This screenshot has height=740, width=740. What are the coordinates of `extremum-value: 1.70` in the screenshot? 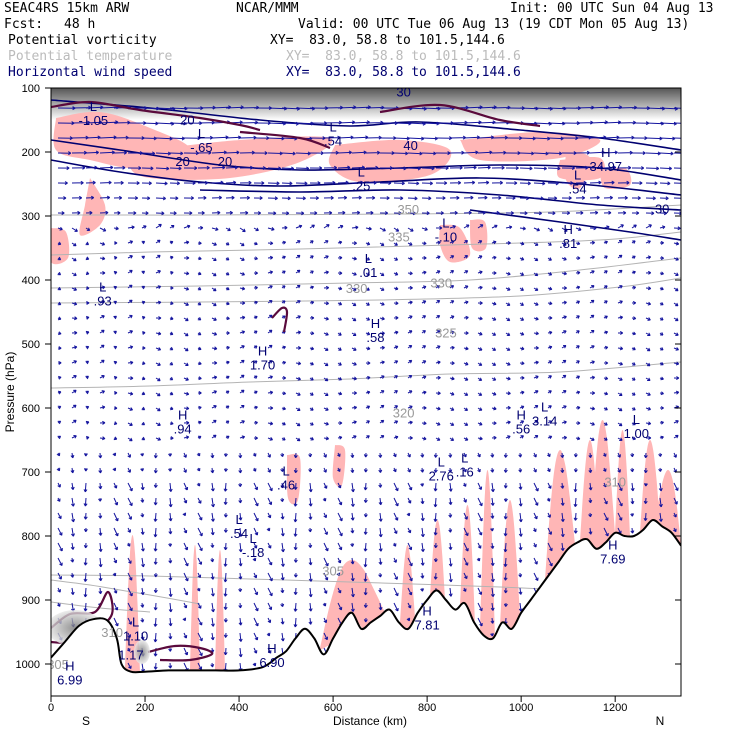 It's located at (262, 365).